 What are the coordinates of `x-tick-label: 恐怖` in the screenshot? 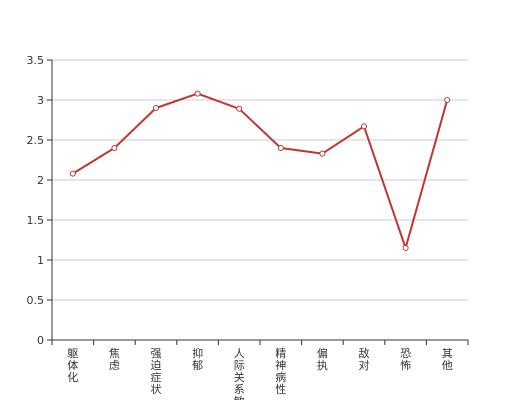 It's located at (405, 359).